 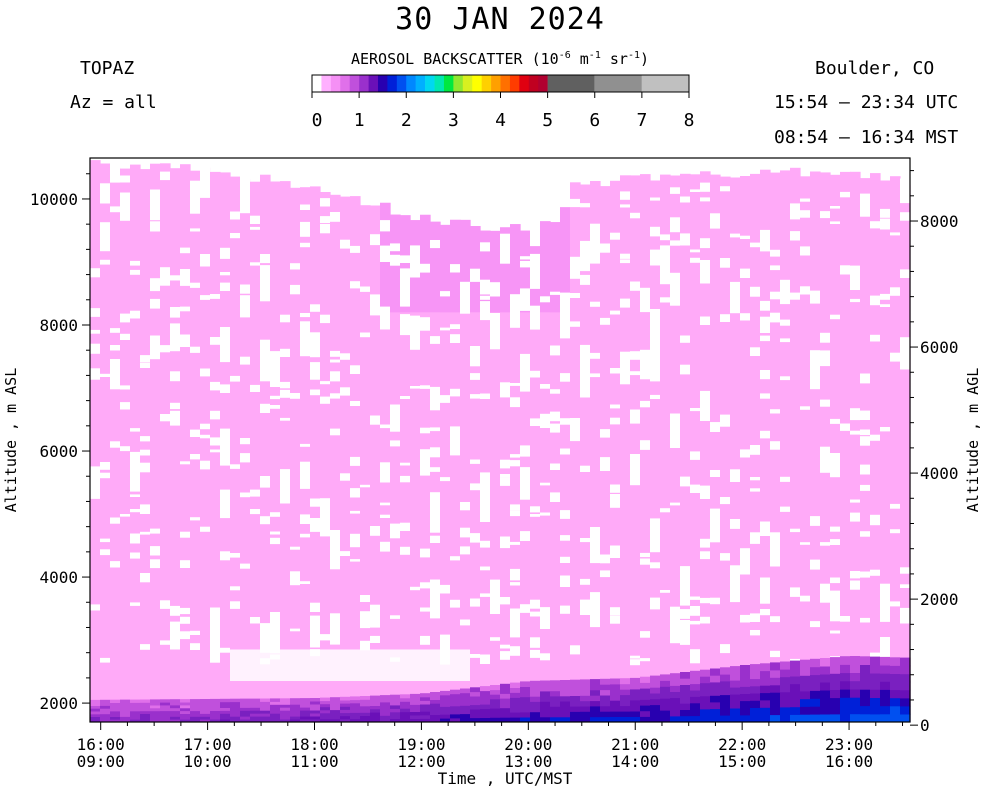 What do you see at coordinates (317, 120) in the screenshot?
I see `colorbar-tick-label: 0` at bounding box center [317, 120].